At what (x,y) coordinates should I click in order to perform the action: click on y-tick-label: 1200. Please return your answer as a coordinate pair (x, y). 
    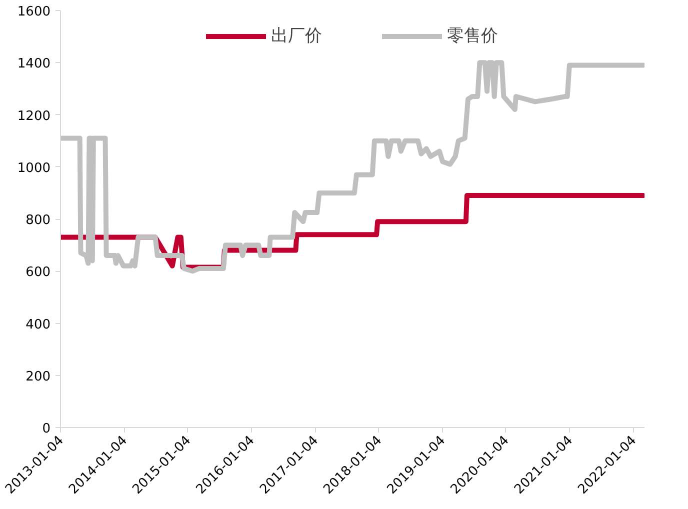
    Looking at the image, I should click on (34, 116).